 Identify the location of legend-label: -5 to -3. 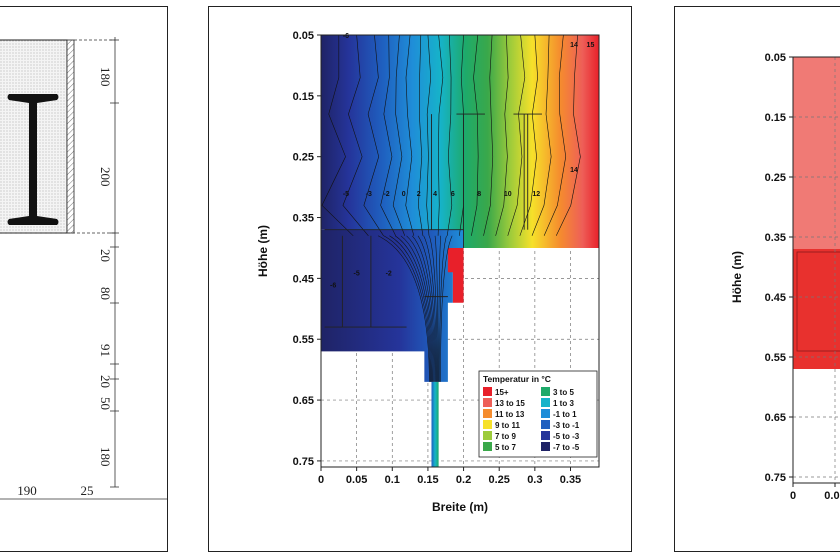
(566, 436).